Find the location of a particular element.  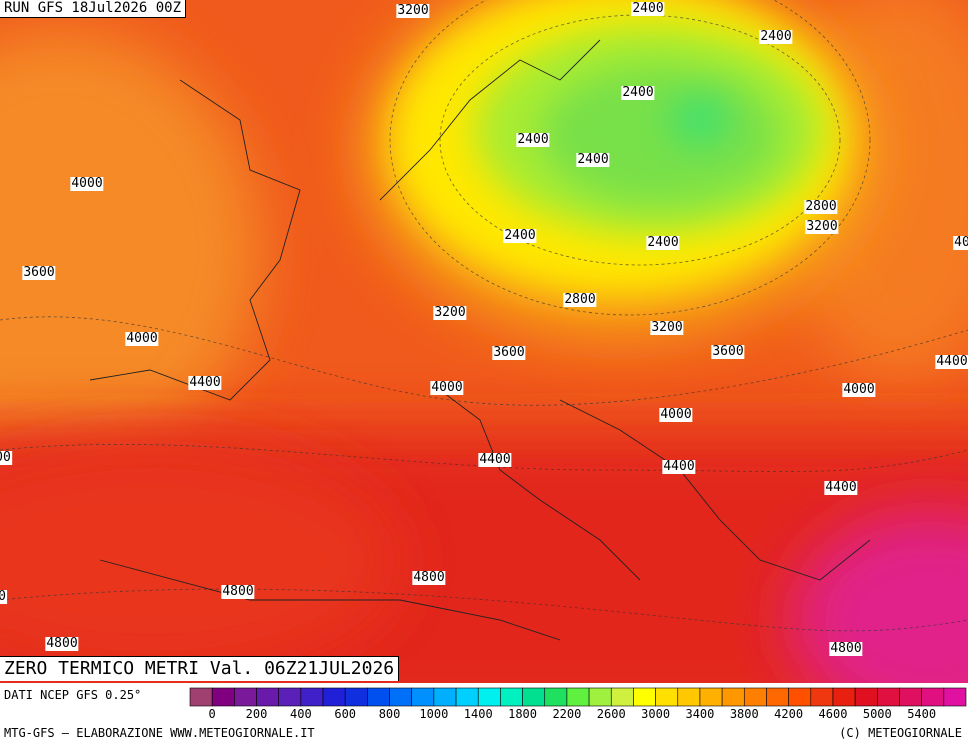

colorbar-label: 400 is located at coordinates (301, 714).